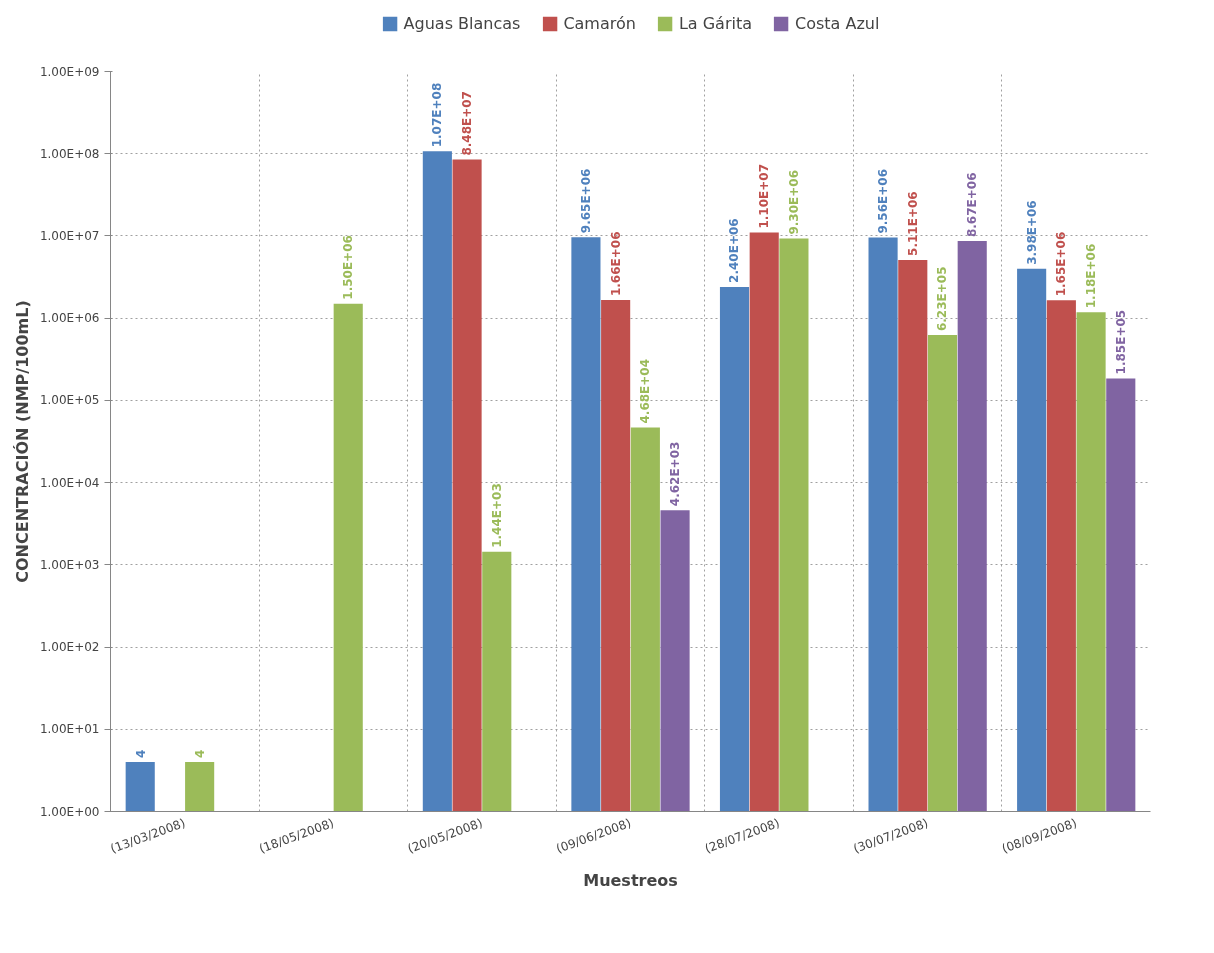 Image resolution: width=1214 pixels, height=953 pixels. What do you see at coordinates (69, 400) in the screenshot?
I see `y-tick-label: 1.00E+05` at bounding box center [69, 400].